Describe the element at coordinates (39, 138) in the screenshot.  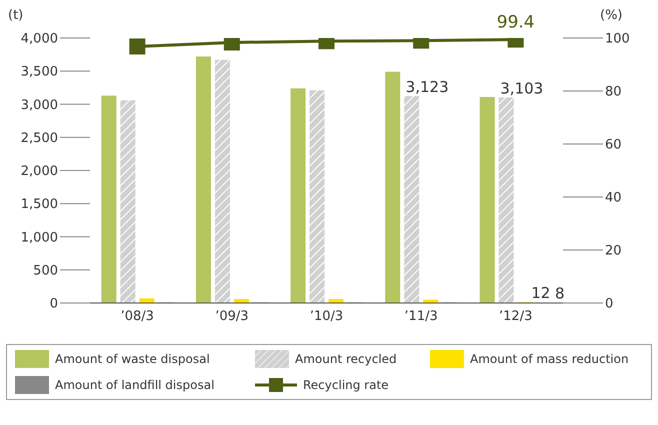
I see `y-tick-label: 2,500` at that location.